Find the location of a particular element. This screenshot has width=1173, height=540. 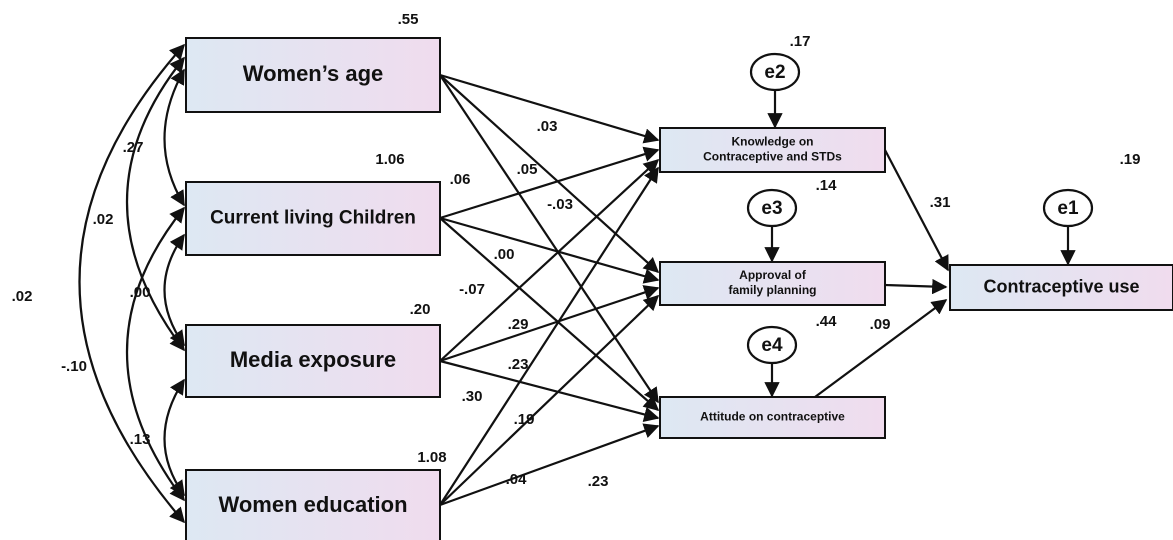

variable-label: Media exposure is located at coordinates (313, 359).